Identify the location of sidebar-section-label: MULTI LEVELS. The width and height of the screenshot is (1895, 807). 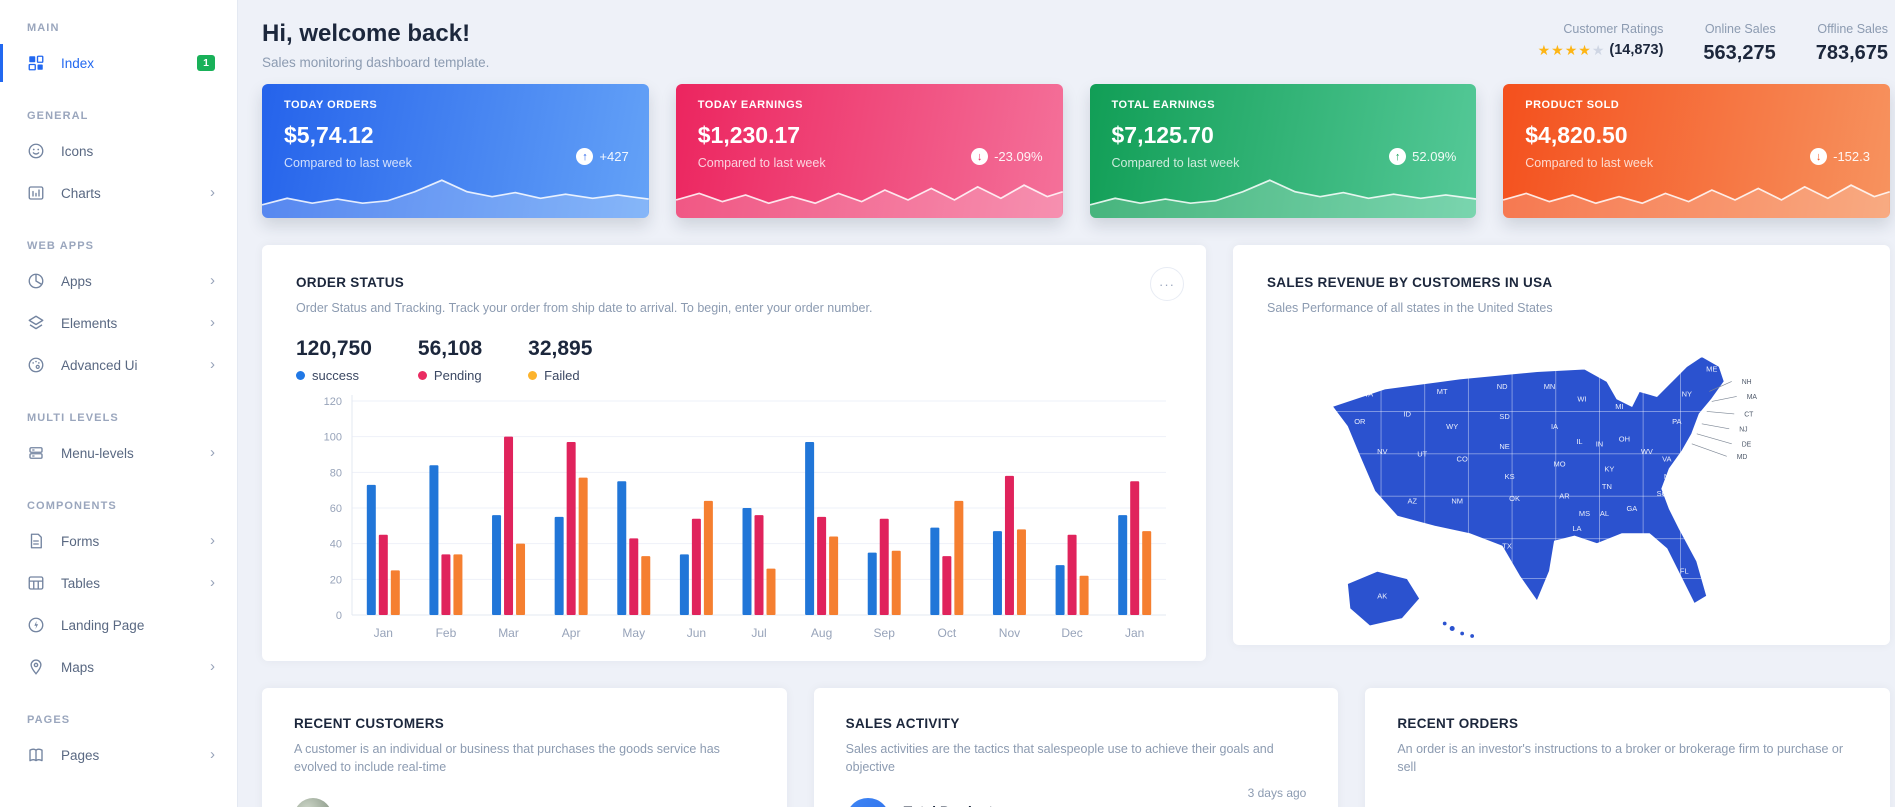
(73, 418).